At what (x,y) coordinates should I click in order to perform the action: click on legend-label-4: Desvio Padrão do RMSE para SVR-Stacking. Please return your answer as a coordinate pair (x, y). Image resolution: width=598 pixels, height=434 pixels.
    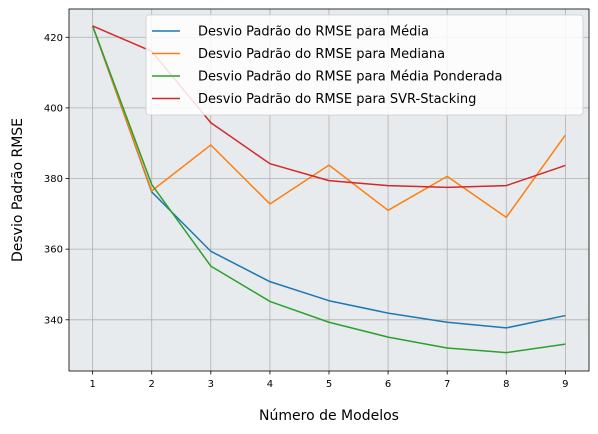
    Looking at the image, I should click on (337, 99).